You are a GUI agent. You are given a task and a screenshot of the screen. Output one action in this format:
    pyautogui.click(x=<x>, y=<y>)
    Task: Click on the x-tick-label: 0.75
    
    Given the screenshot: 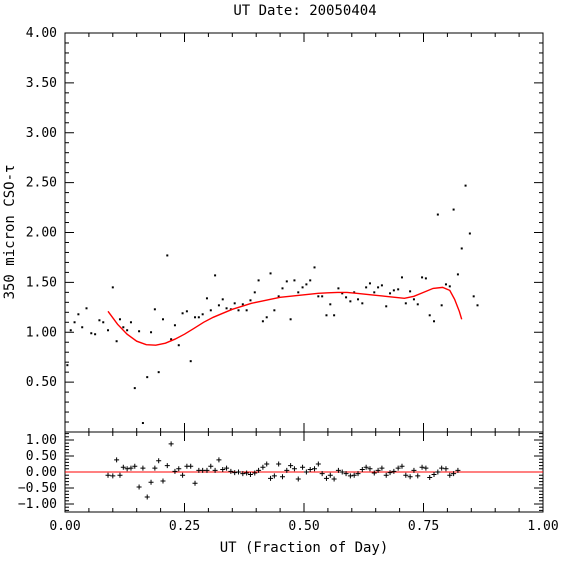 What is the action you would take?
    pyautogui.click(x=423, y=526)
    